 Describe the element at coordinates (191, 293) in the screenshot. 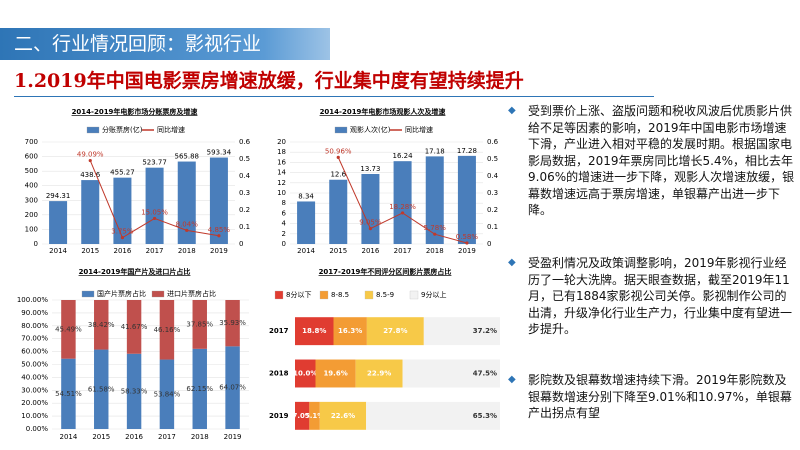

I see `legend-label: 进口片票房占比` at that location.